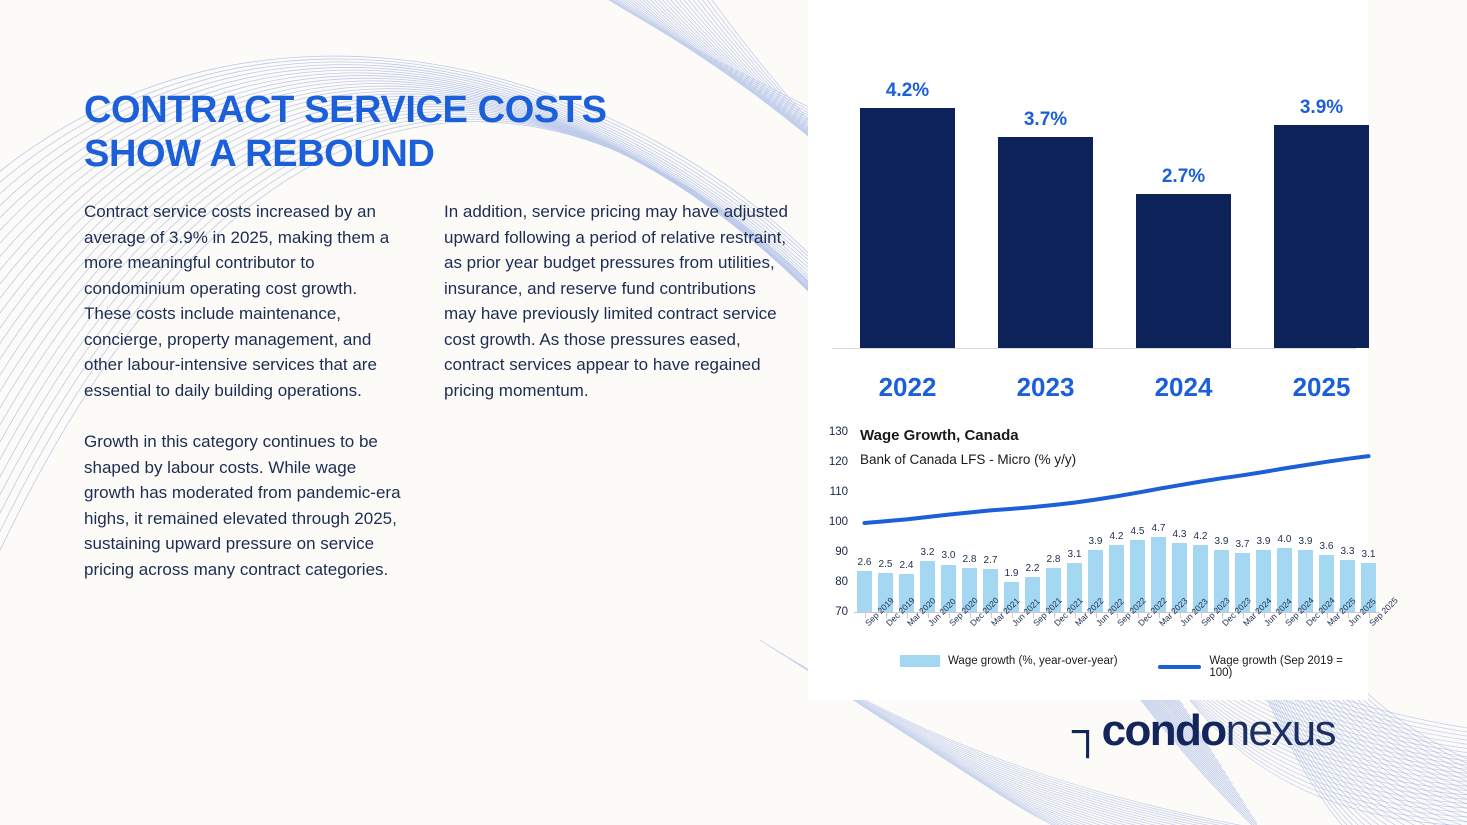 The width and height of the screenshot is (1467, 825). Describe the element at coordinates (1183, 176) in the screenshot. I see `annual-bar-value-2024: 2.7%` at that location.